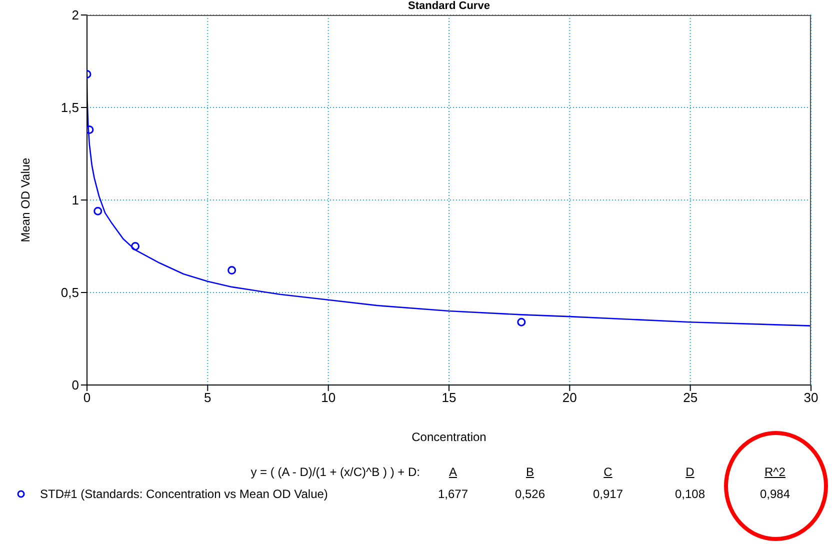  I want to click on text: R^2, so click(775, 472).